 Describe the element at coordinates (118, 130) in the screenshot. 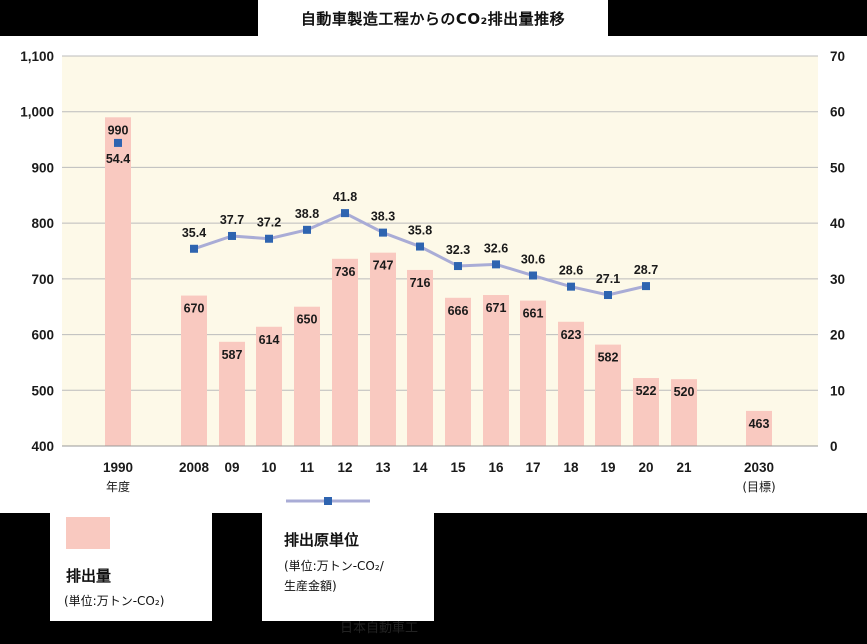

I see `bar-value-label: 990` at that location.